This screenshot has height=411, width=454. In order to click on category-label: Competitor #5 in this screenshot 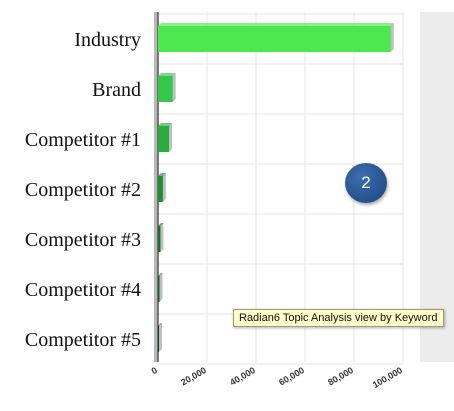, I will do `click(83, 340)`.